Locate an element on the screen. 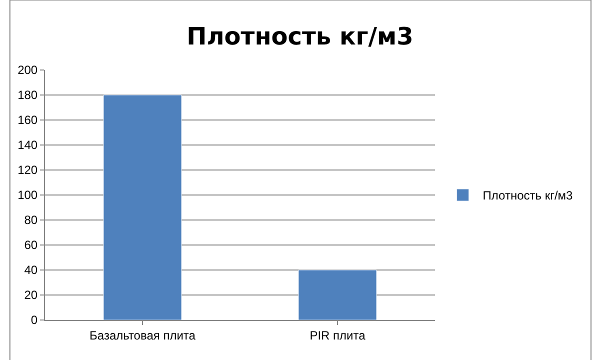 This screenshot has height=360, width=600. y-tick-label: 60 is located at coordinates (31, 245).